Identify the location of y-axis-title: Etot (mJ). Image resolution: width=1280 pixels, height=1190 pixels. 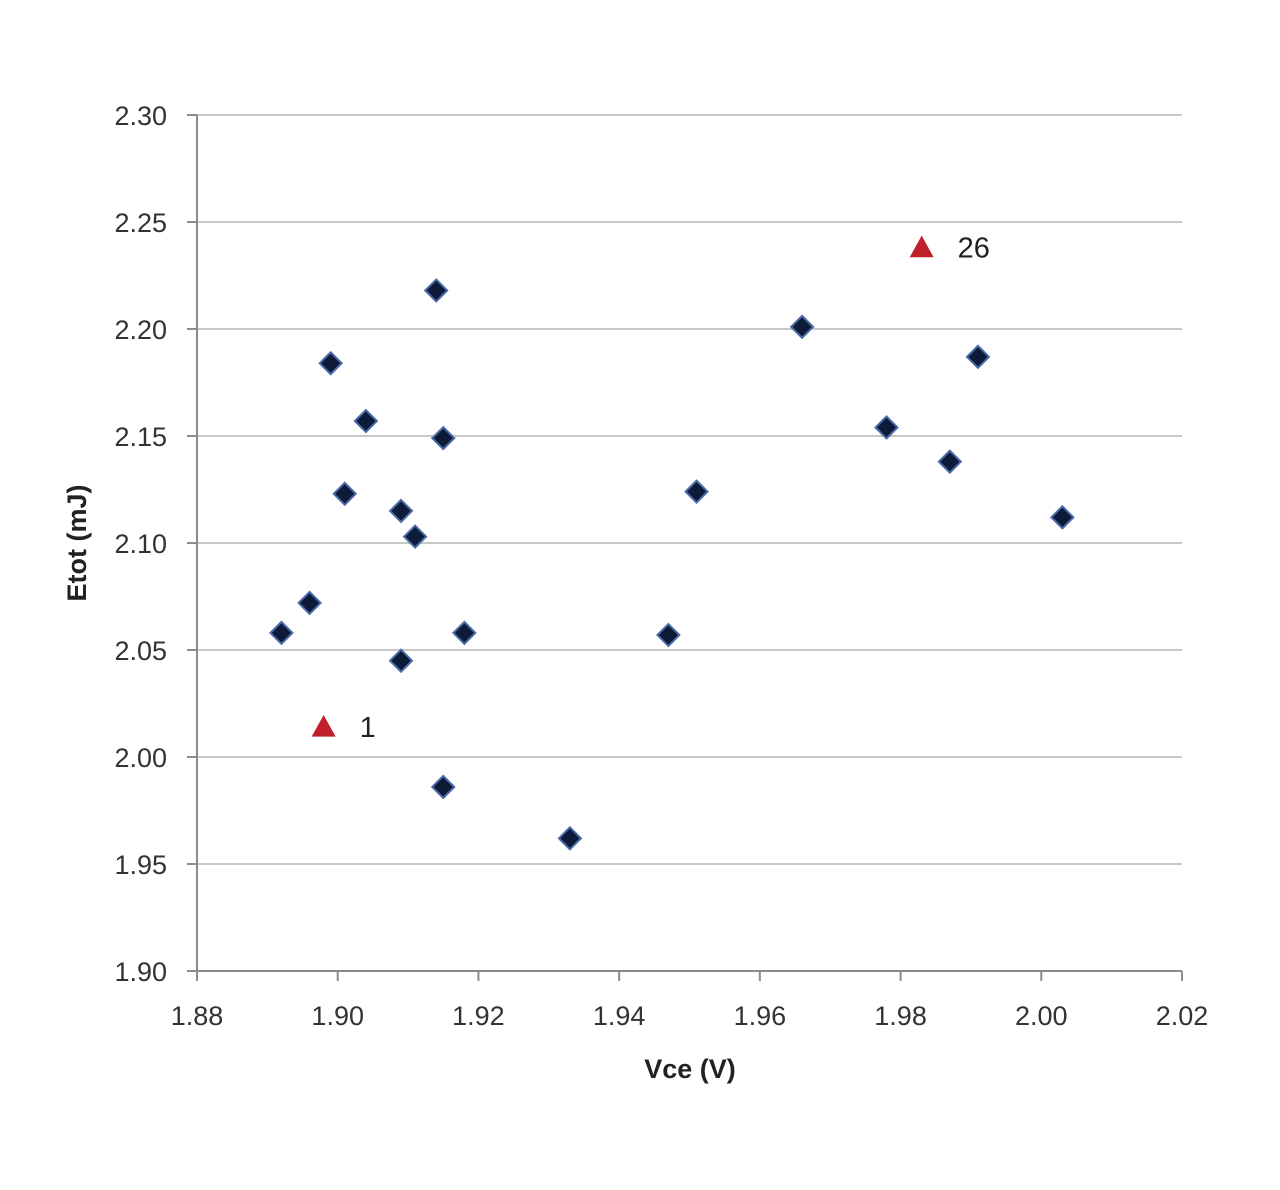
(77, 543).